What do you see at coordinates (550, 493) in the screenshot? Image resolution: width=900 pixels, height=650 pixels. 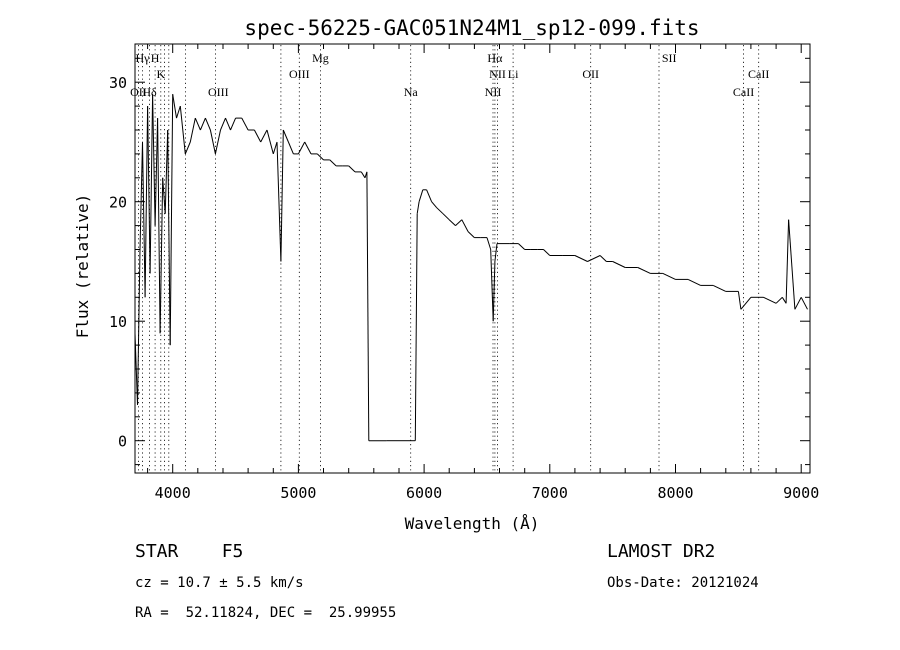 I see `x-tick-label: 7000` at bounding box center [550, 493].